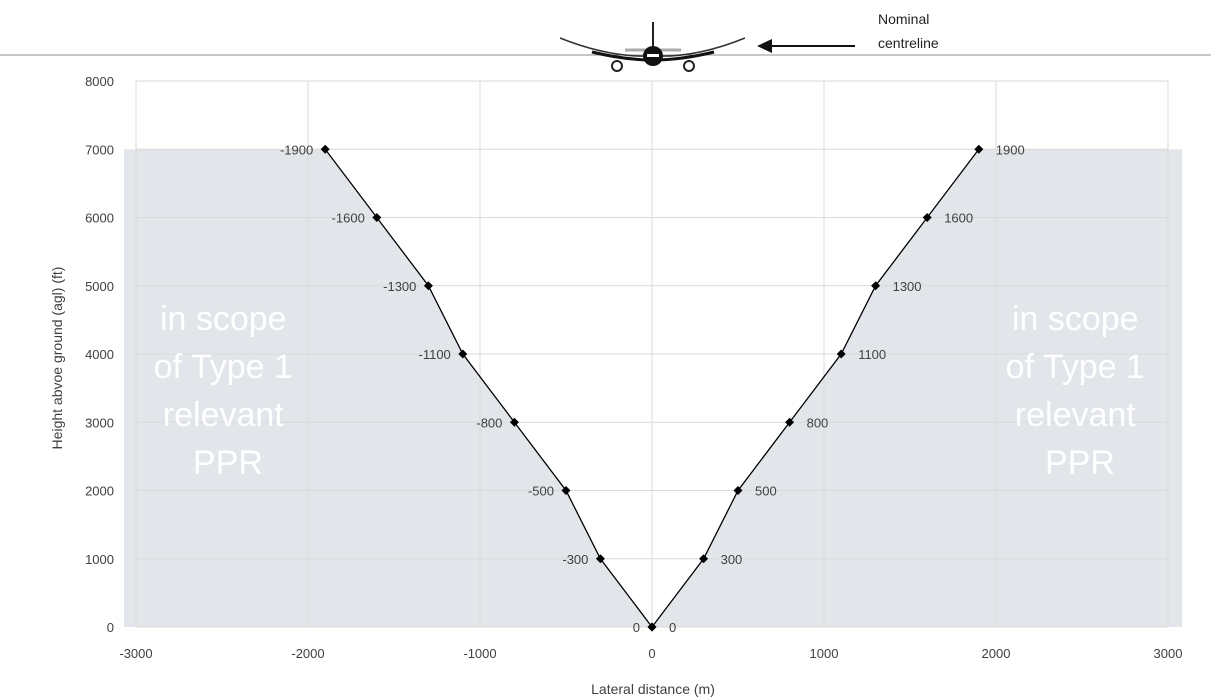 The width and height of the screenshot is (1211, 698). I want to click on x-tick-label: 0, so click(651, 653).